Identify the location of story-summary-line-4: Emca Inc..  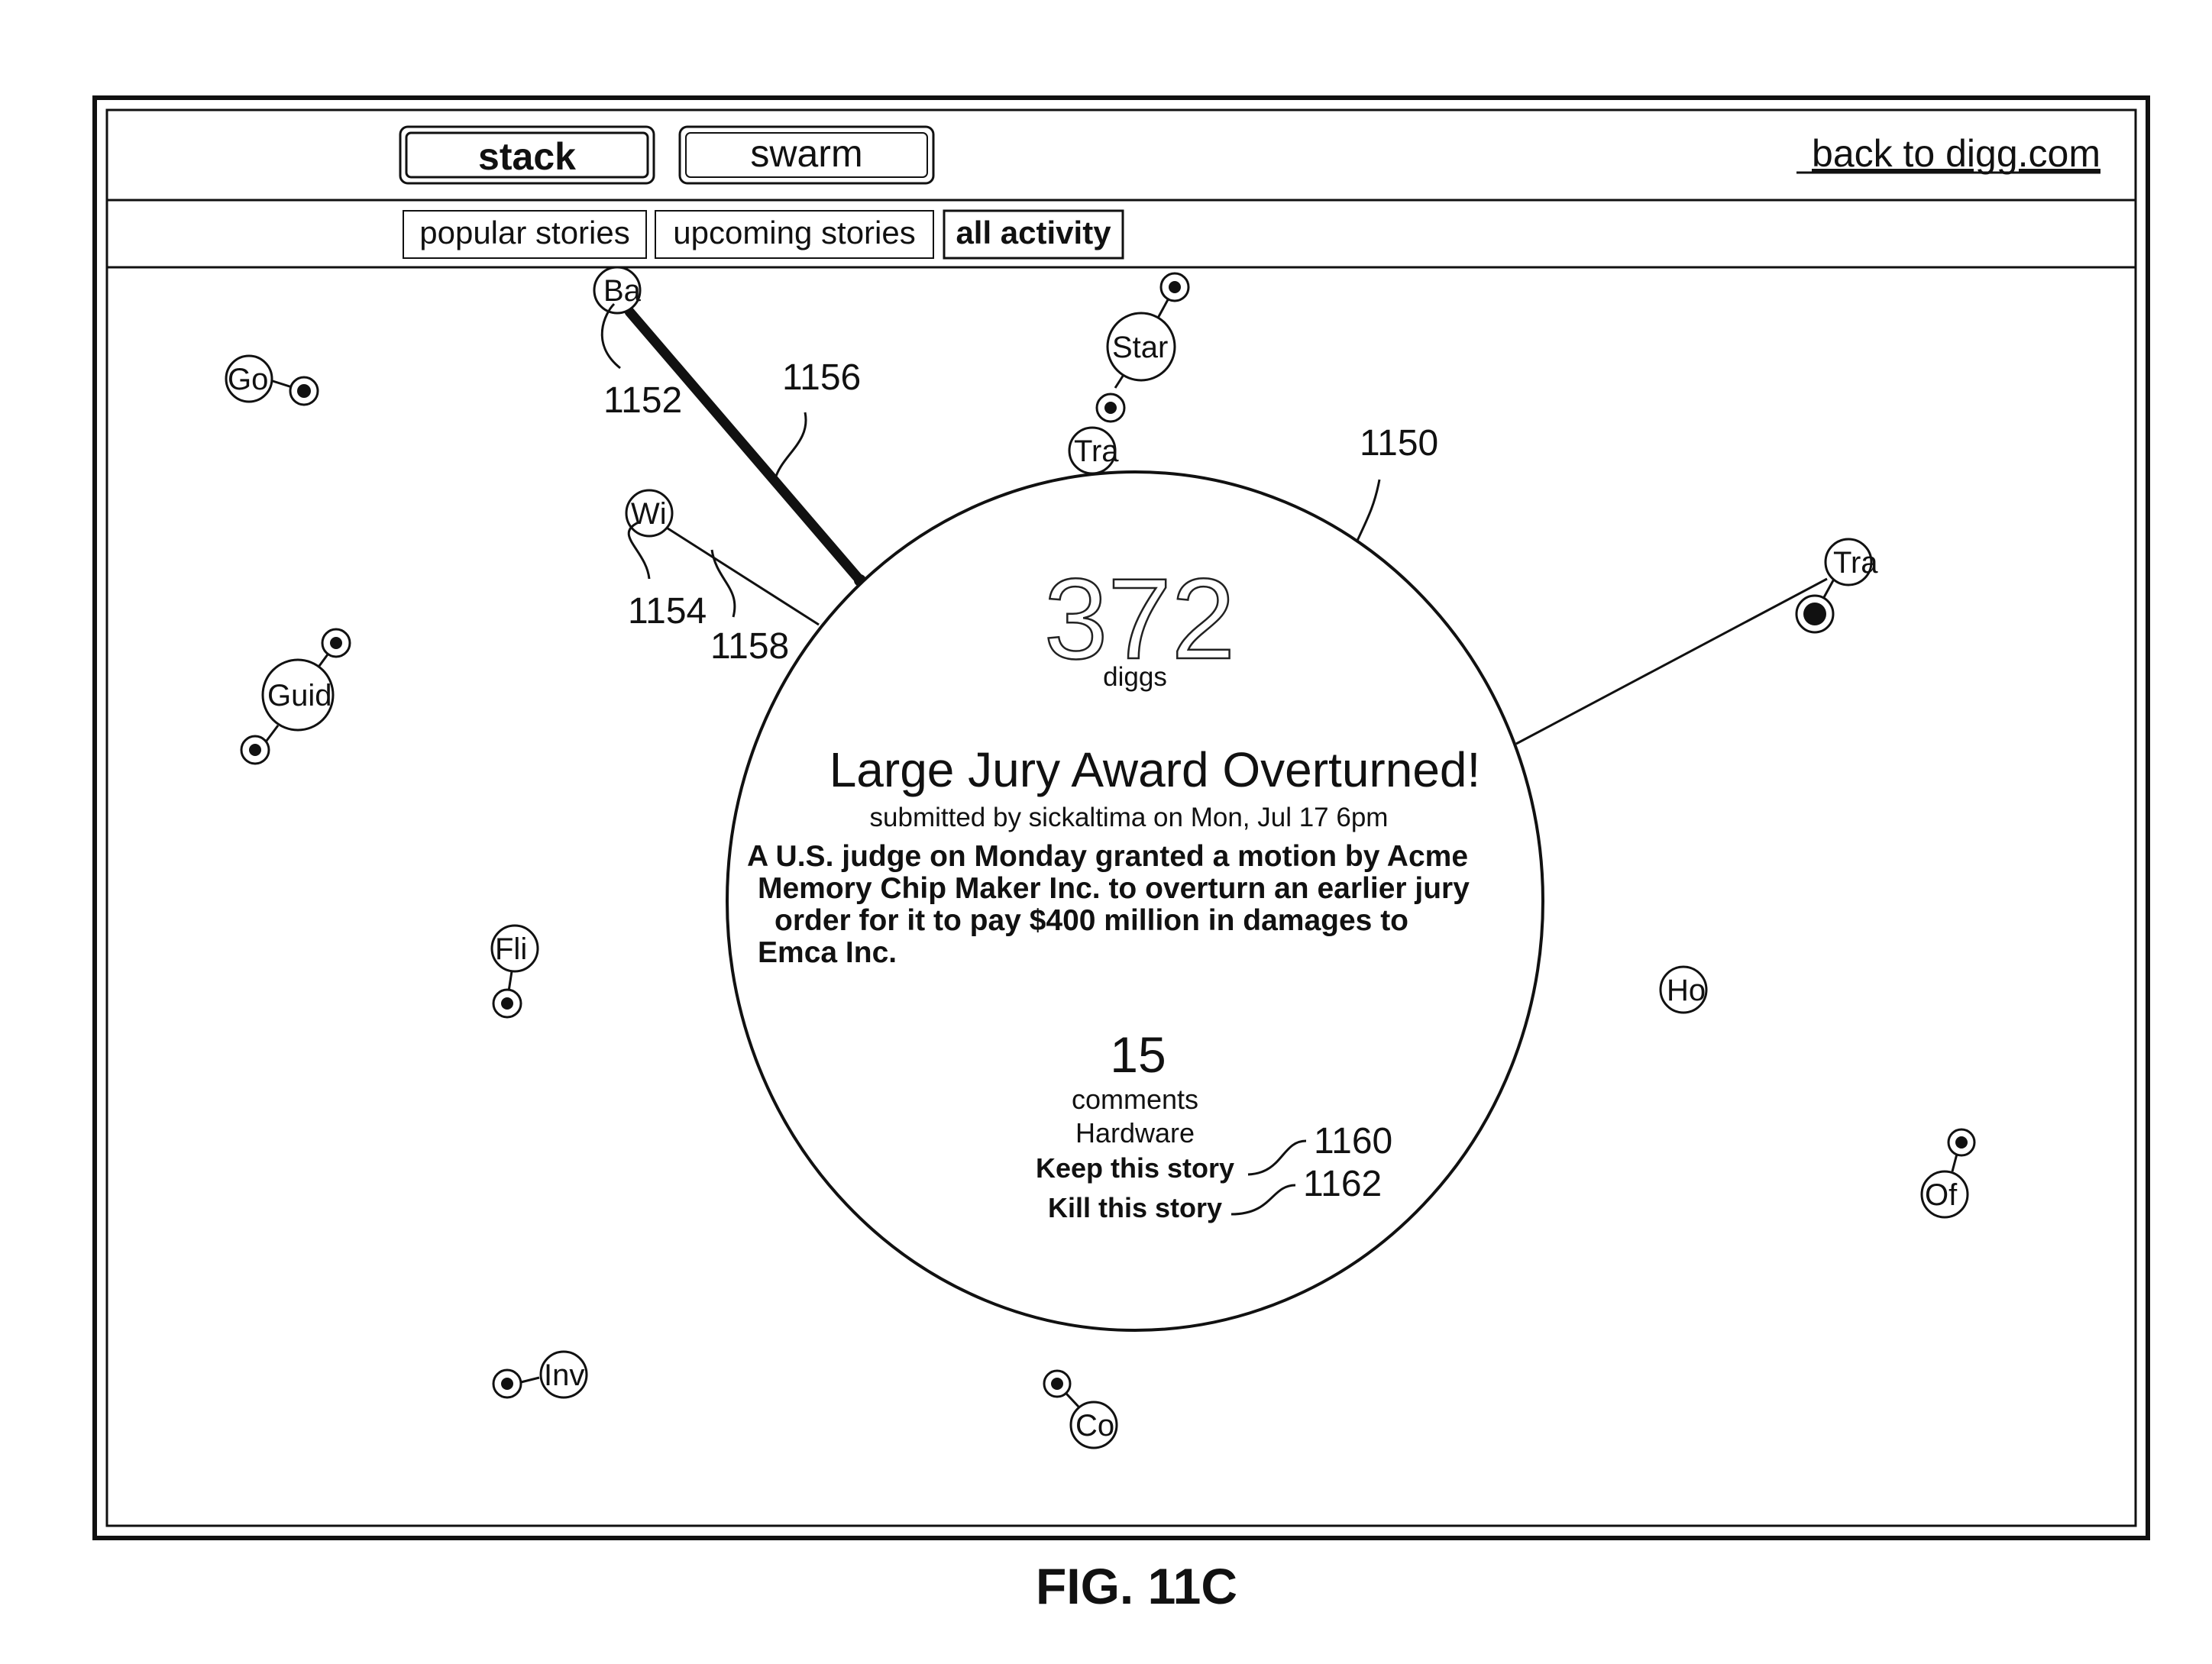
(827, 952).